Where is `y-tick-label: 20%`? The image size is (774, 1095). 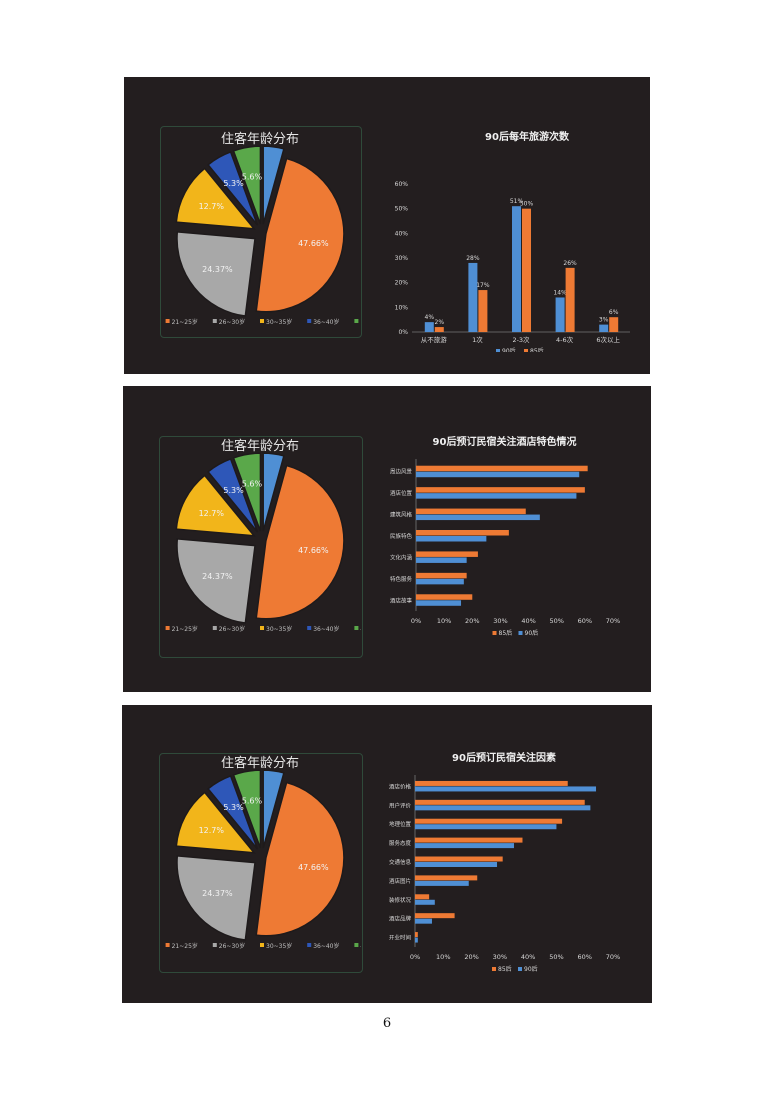
y-tick-label: 20% is located at coordinates (402, 283).